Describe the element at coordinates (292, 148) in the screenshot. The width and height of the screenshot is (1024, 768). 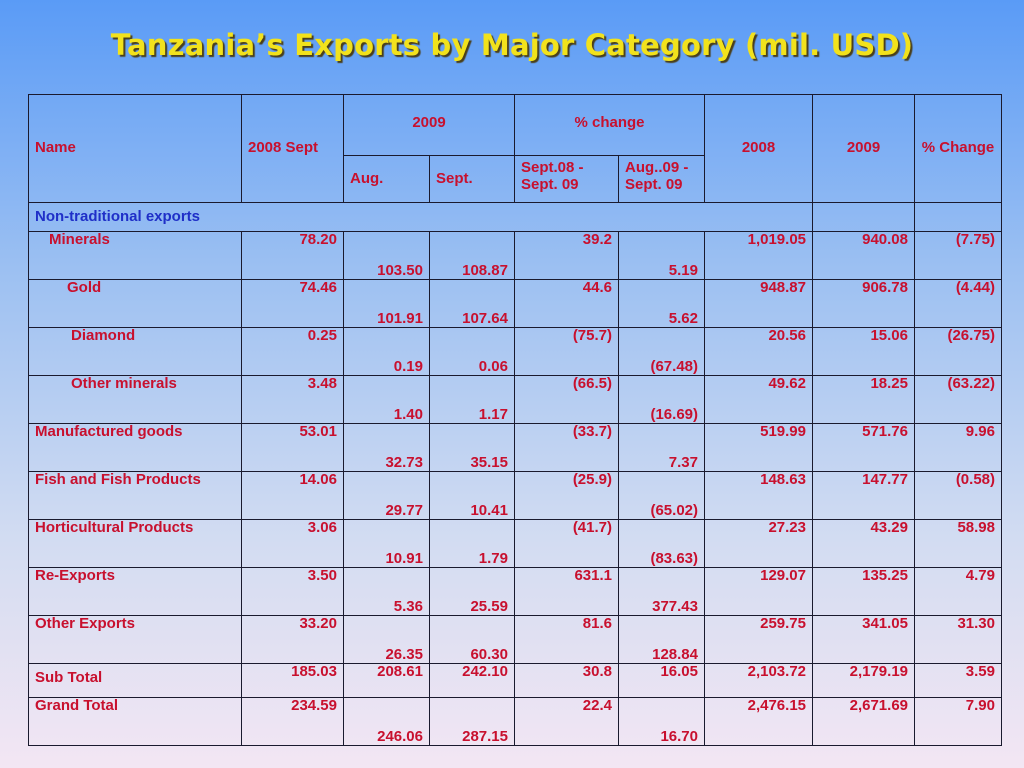
I see `header-2008-sept: 2008 Sept` at that location.